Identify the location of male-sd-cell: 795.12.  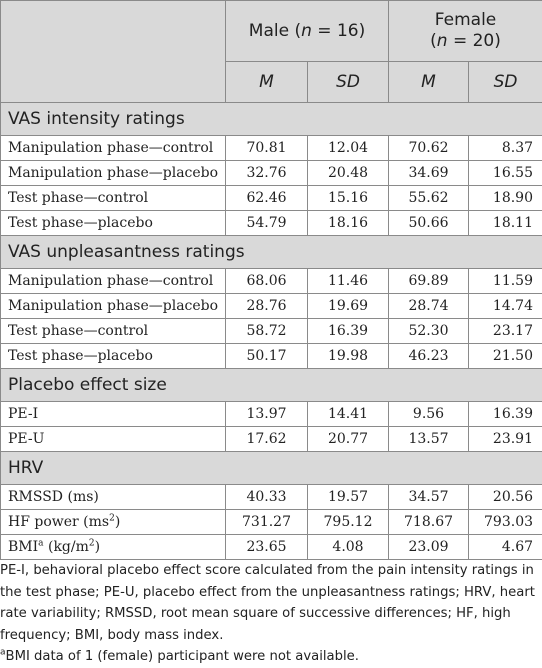
(348, 522).